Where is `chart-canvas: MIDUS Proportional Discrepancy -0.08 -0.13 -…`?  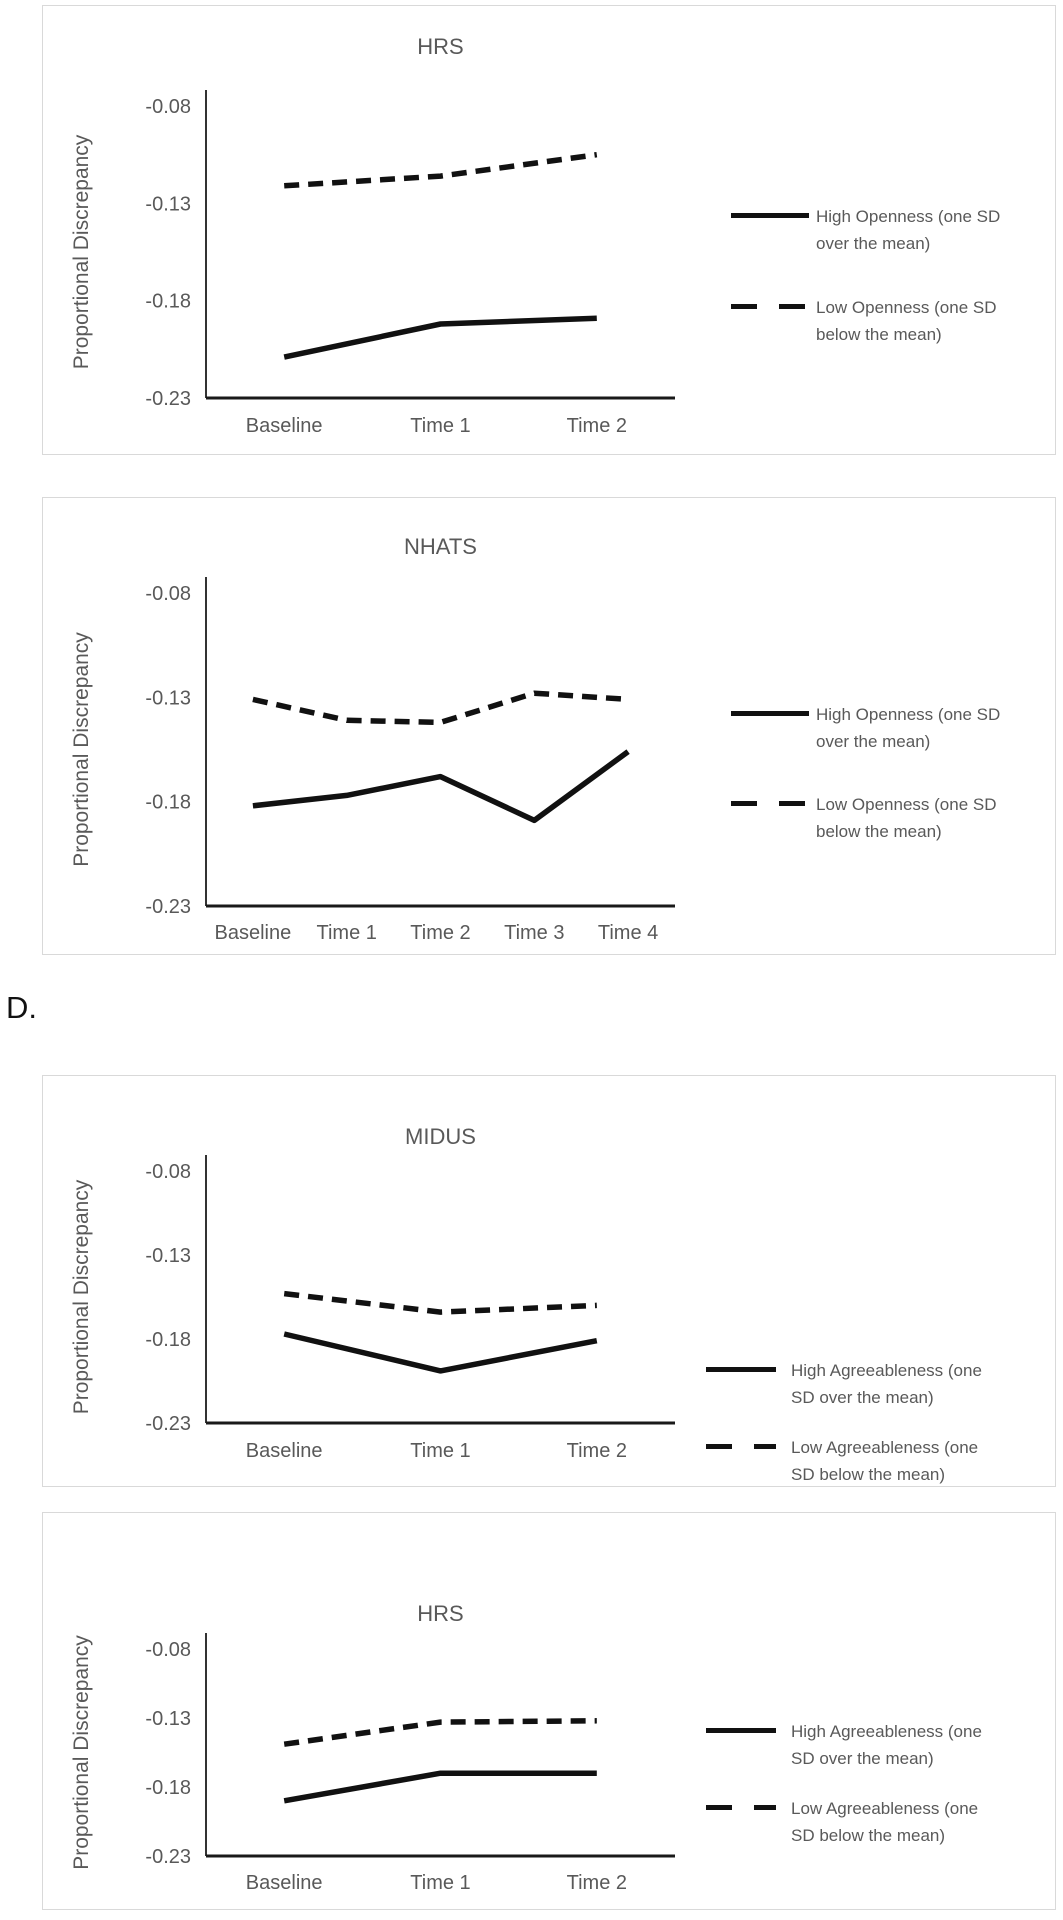
chart-canvas: MIDUS Proportional Discrepancy -0.08 -0.13 -… is located at coordinates (372, 1293).